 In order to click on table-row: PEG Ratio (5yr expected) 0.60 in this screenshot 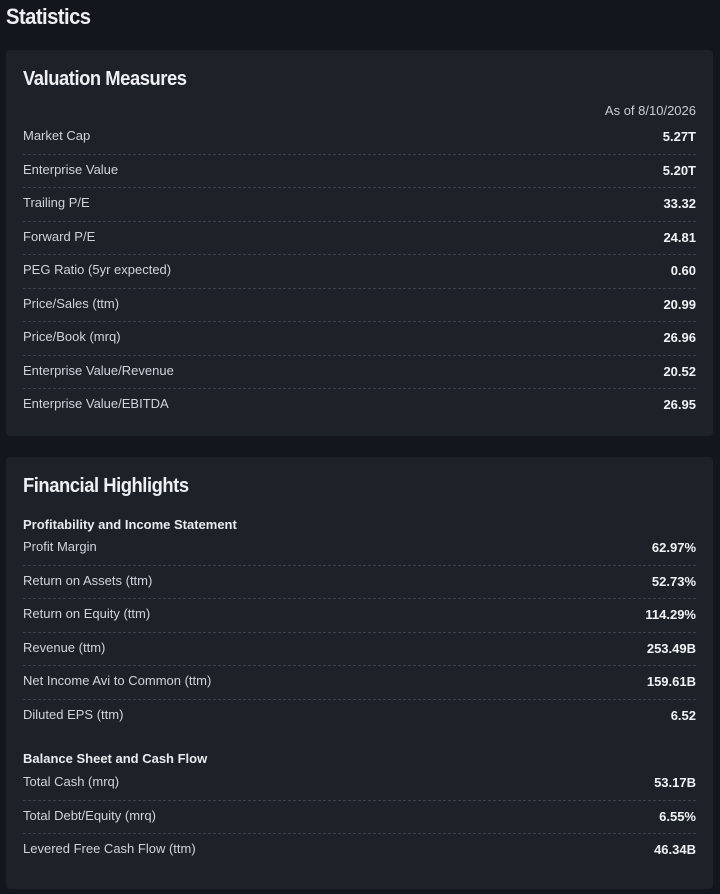, I will do `click(359, 272)`.